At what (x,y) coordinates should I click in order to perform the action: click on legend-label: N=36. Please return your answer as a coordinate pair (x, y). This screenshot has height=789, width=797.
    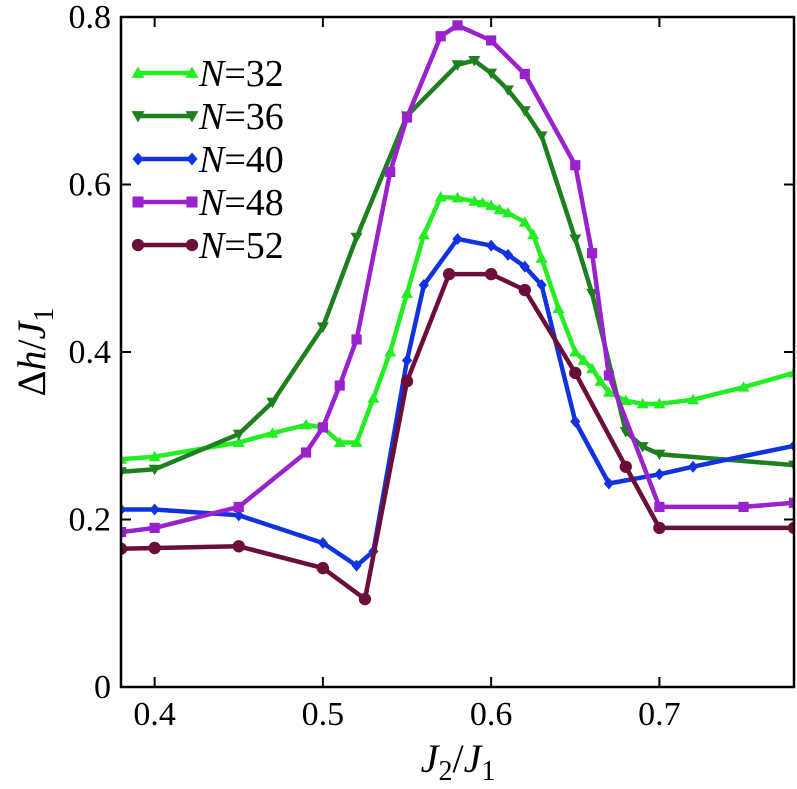
    Looking at the image, I should click on (241, 117).